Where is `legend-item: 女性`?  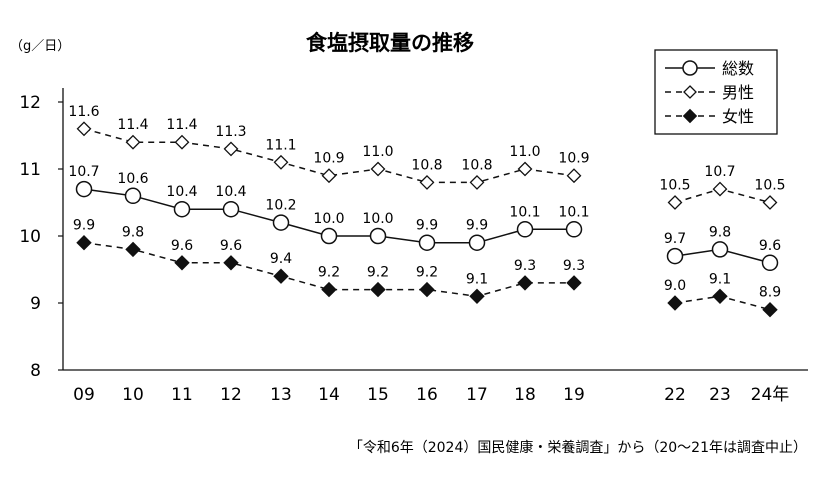
legend-item: 女性 is located at coordinates (709, 116).